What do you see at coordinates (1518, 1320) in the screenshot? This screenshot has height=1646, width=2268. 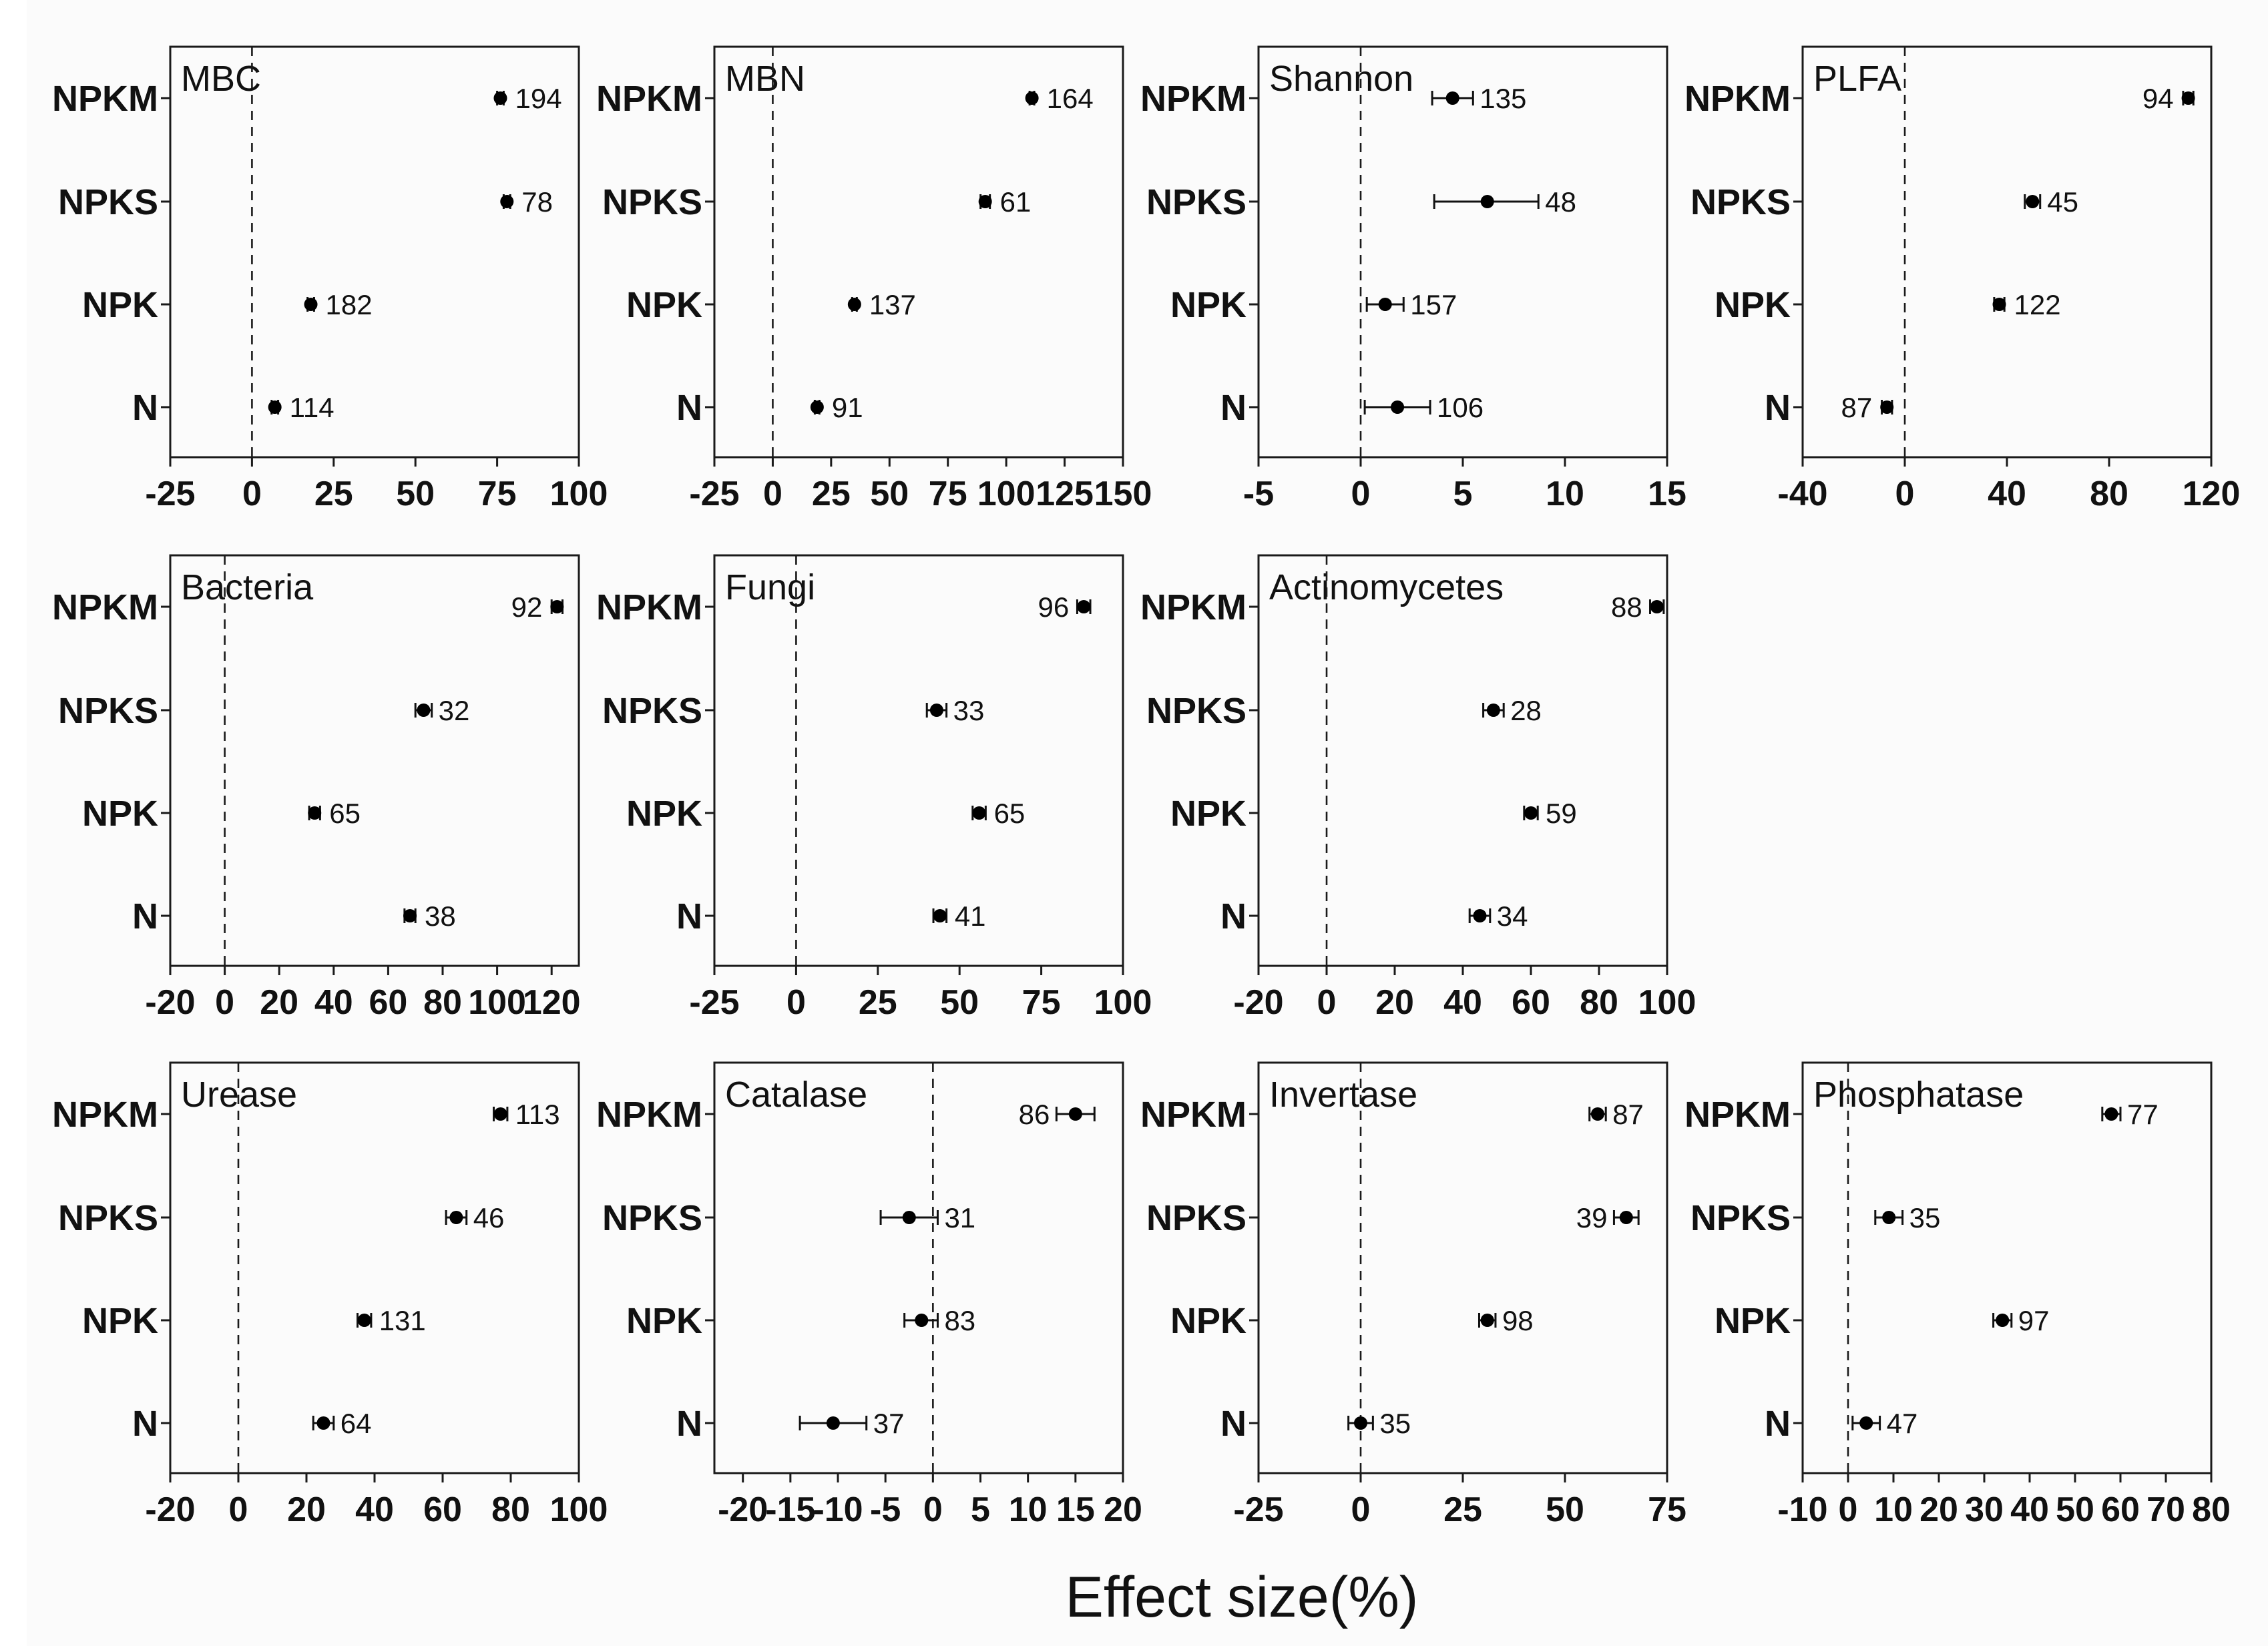 I see `sample-size-label: 98` at bounding box center [1518, 1320].